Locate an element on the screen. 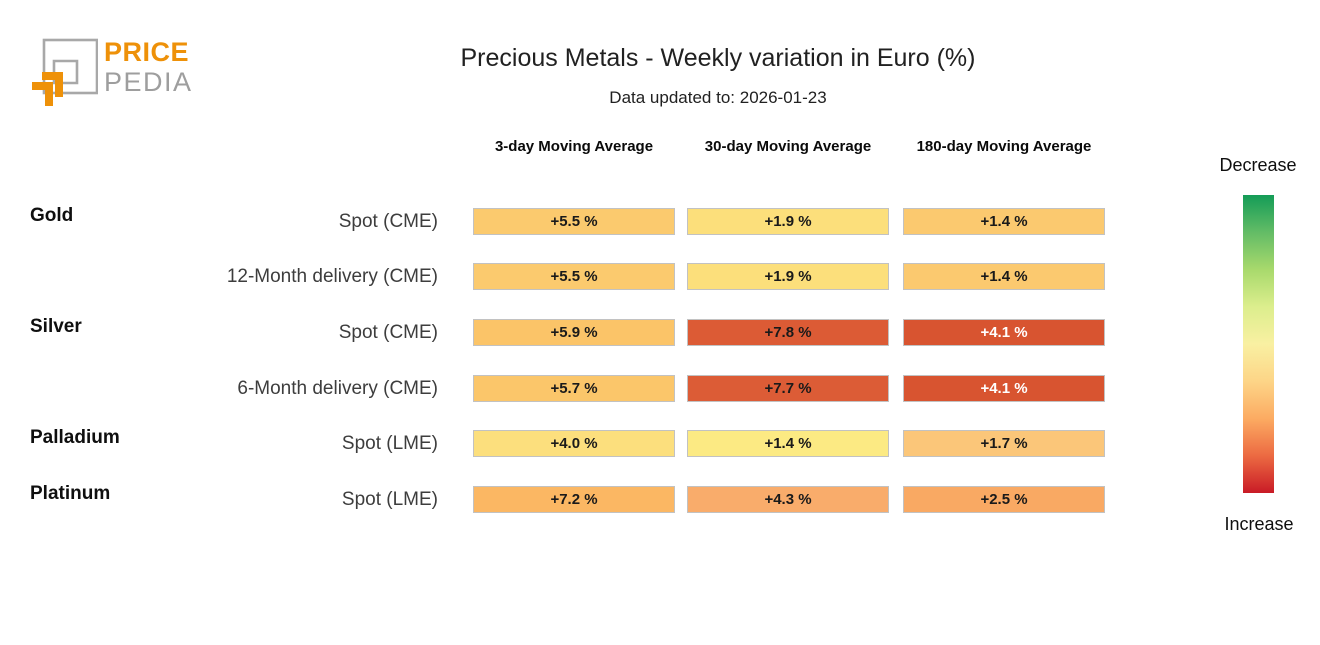 This screenshot has height=645, width=1320. heatmap-cell: +2.5 % is located at coordinates (1004, 499).